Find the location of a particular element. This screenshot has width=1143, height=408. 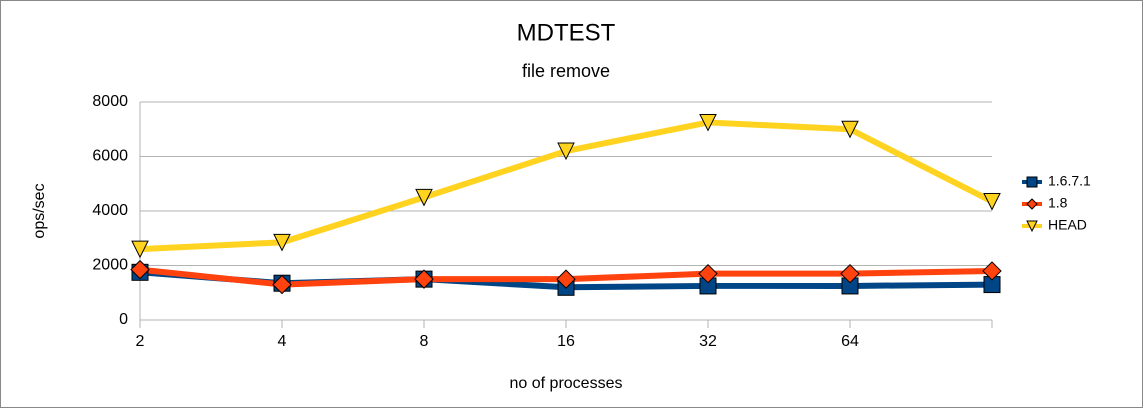

x-tick-label: 16 is located at coordinates (566, 341).